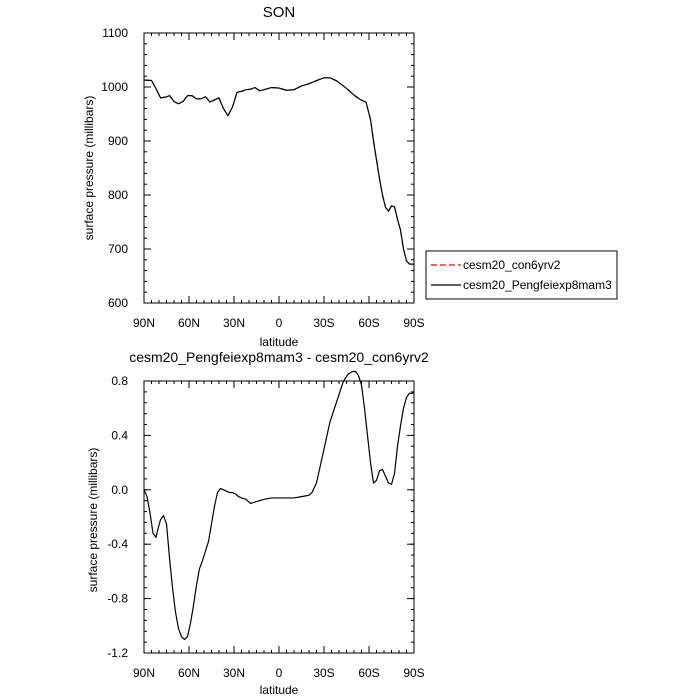  I want to click on bottom-y-tick-label: -1.2, so click(117, 653).